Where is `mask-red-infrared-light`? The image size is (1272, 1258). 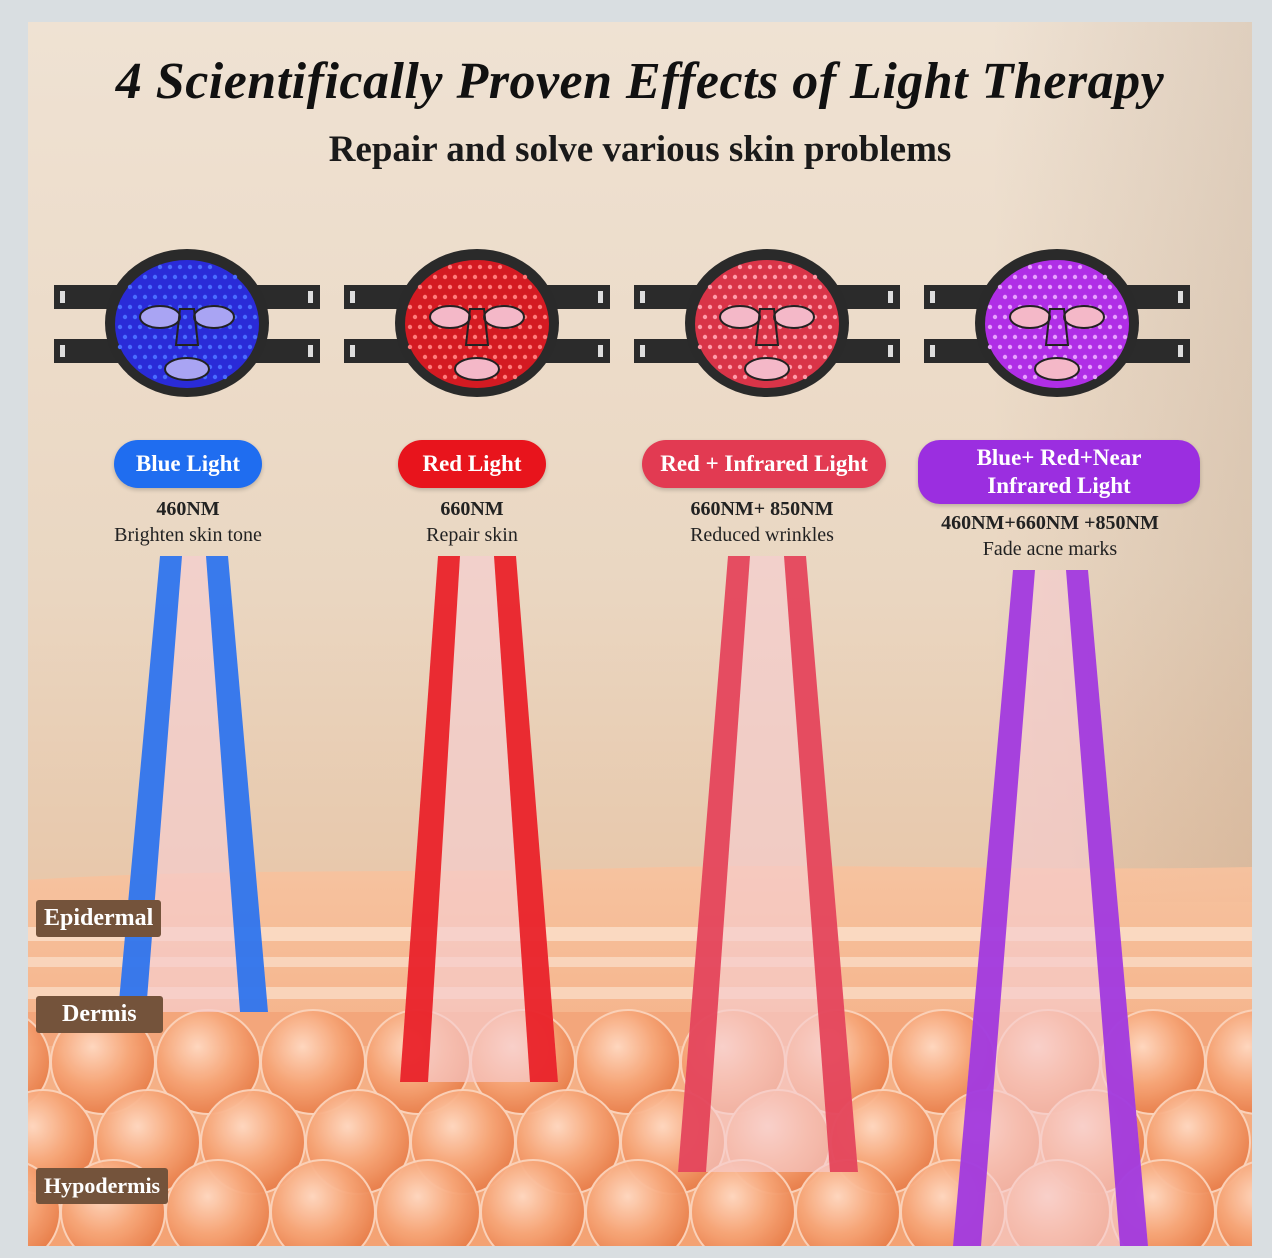
mask-red-infrared-light is located at coordinates (767, 323).